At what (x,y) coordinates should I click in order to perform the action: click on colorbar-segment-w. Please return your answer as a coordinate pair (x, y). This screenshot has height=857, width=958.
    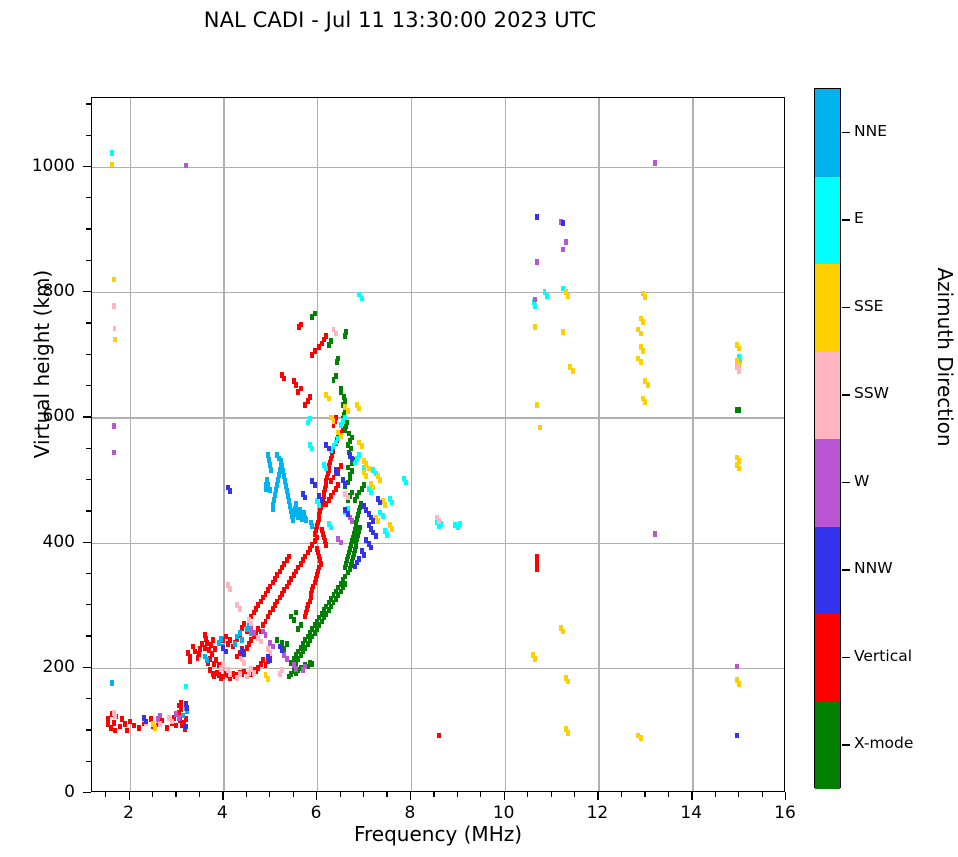
    Looking at the image, I should click on (827, 483).